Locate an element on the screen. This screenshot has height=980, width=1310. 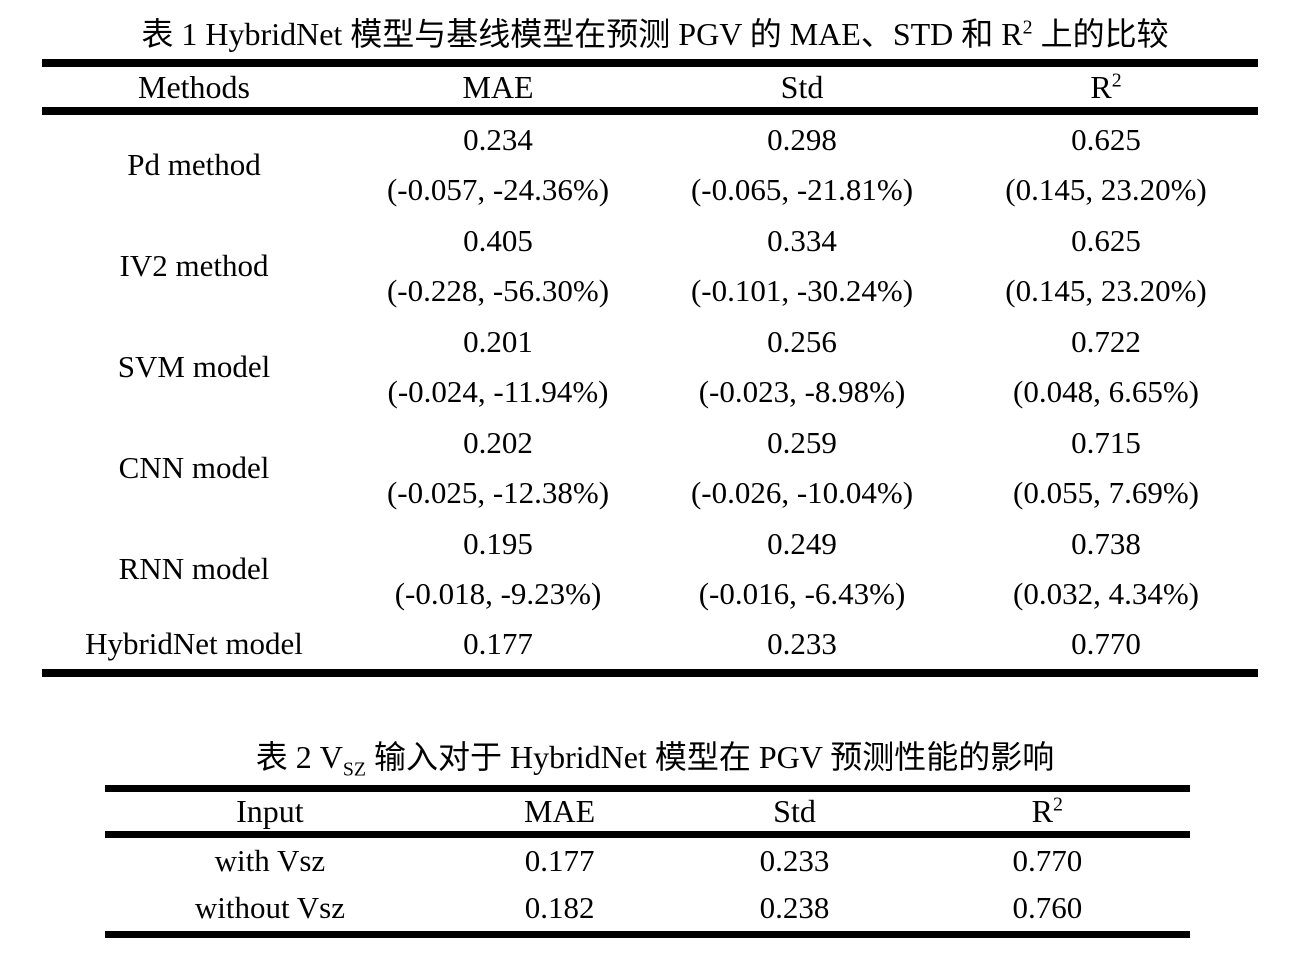
std-delta: (-0.101, -30.24%) is located at coordinates (802, 290).